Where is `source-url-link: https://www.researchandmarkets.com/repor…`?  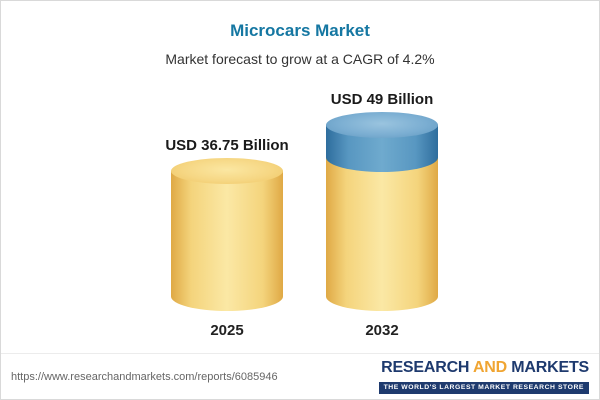 source-url-link: https://www.researchandmarkets.com/repor… is located at coordinates (144, 376).